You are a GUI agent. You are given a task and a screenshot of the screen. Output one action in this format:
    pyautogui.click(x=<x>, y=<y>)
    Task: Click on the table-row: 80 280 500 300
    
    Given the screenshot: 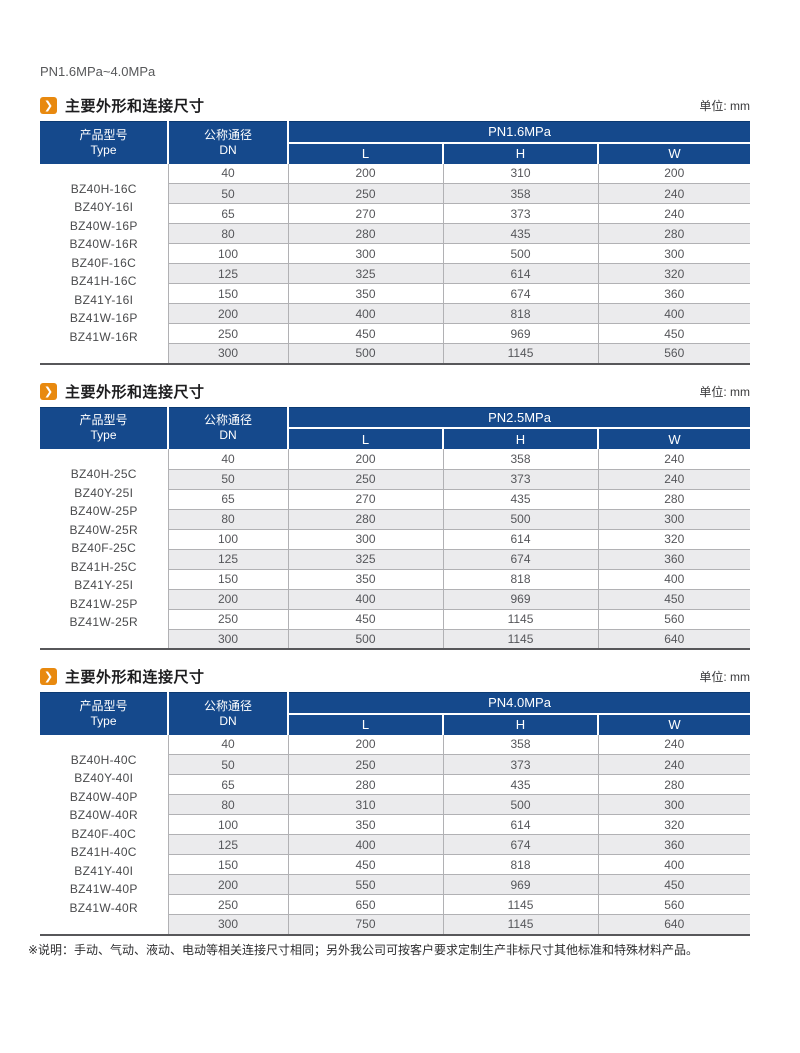 What is the action you would take?
    pyautogui.click(x=395, y=518)
    